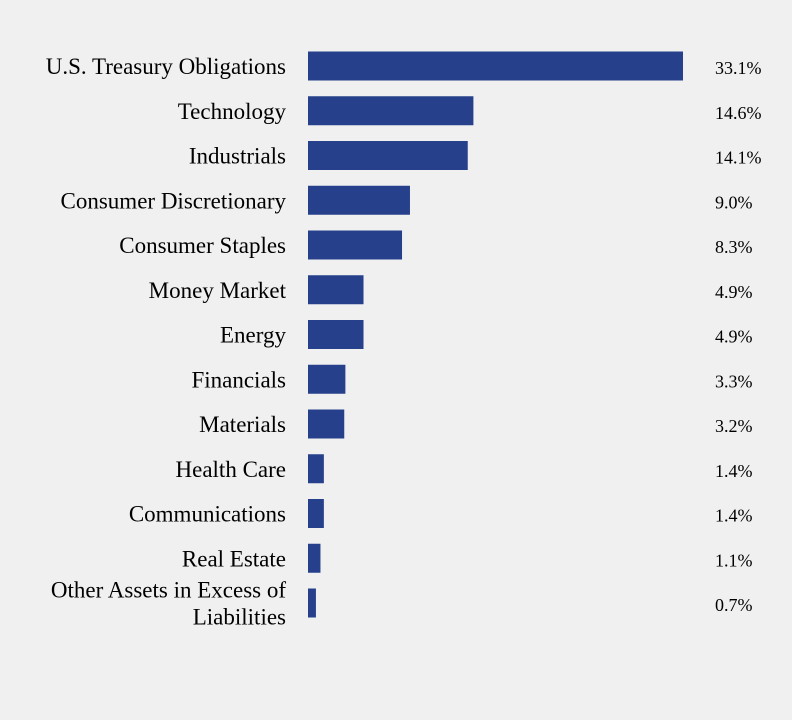  I want to click on category-label: U.S. Treasury Obligations, so click(166, 66).